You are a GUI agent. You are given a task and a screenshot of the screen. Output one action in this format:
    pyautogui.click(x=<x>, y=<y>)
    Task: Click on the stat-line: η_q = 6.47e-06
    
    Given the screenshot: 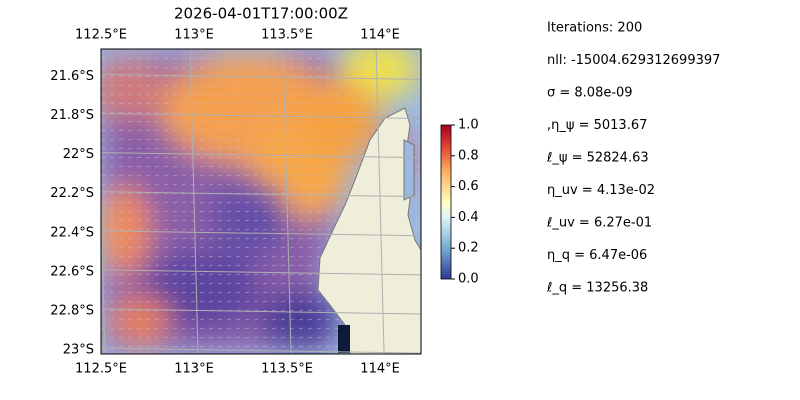 What is the action you would take?
    pyautogui.click(x=597, y=255)
    